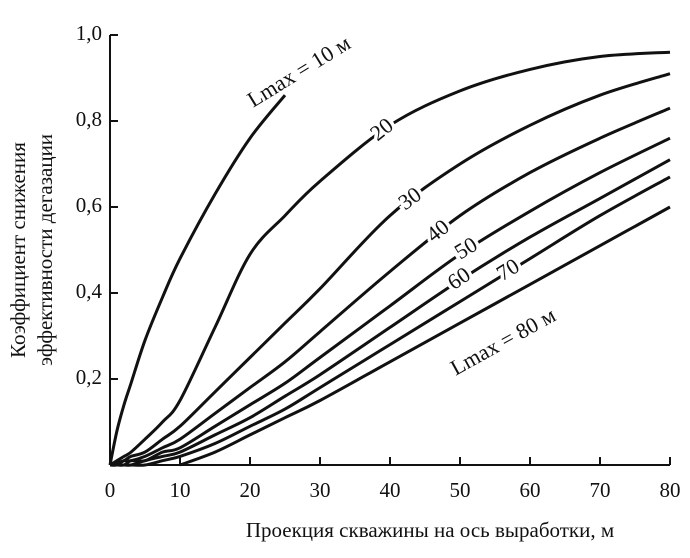 Image resolution: width=690 pixels, height=558 pixels. What do you see at coordinates (250, 490) in the screenshot?
I see `x-tick-label: 20` at bounding box center [250, 490].